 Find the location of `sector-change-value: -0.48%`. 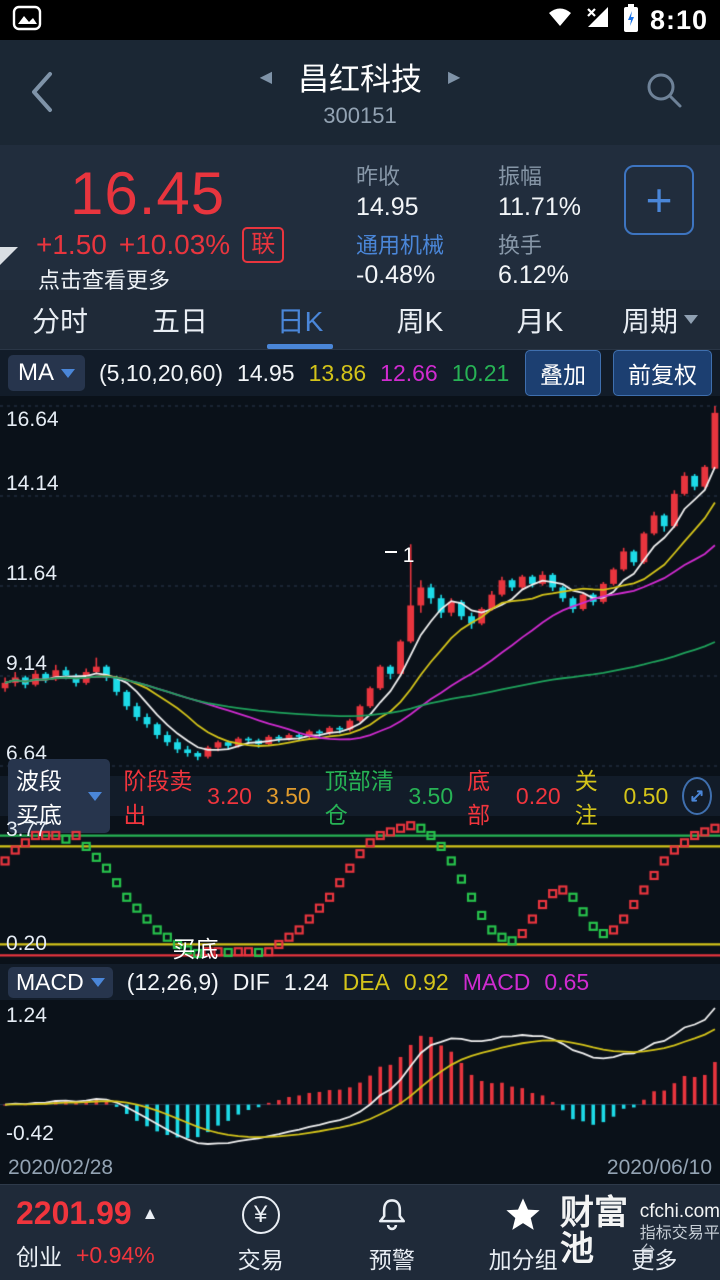

sector-change-value: -0.48% is located at coordinates (396, 275).